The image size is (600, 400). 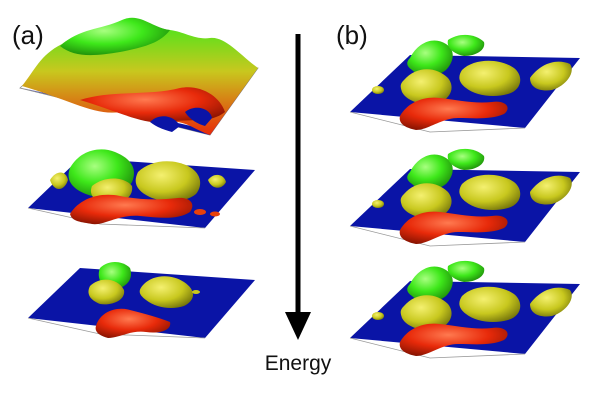 I want to click on panel-b-label: (b), so click(x=352, y=35).